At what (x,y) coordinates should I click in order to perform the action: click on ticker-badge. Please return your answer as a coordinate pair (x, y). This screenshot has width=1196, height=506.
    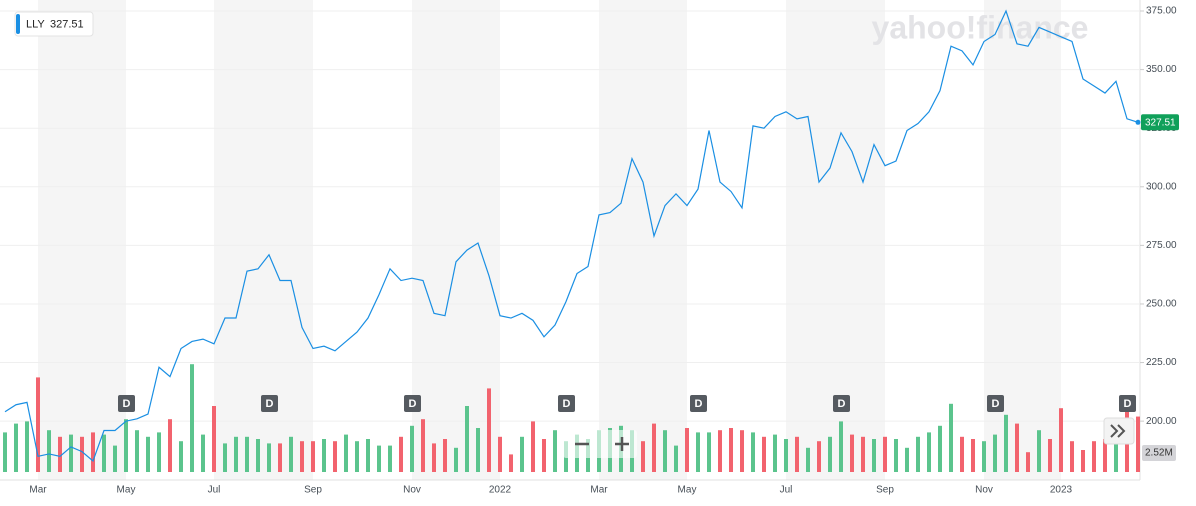
    Looking at the image, I should click on (54, 24).